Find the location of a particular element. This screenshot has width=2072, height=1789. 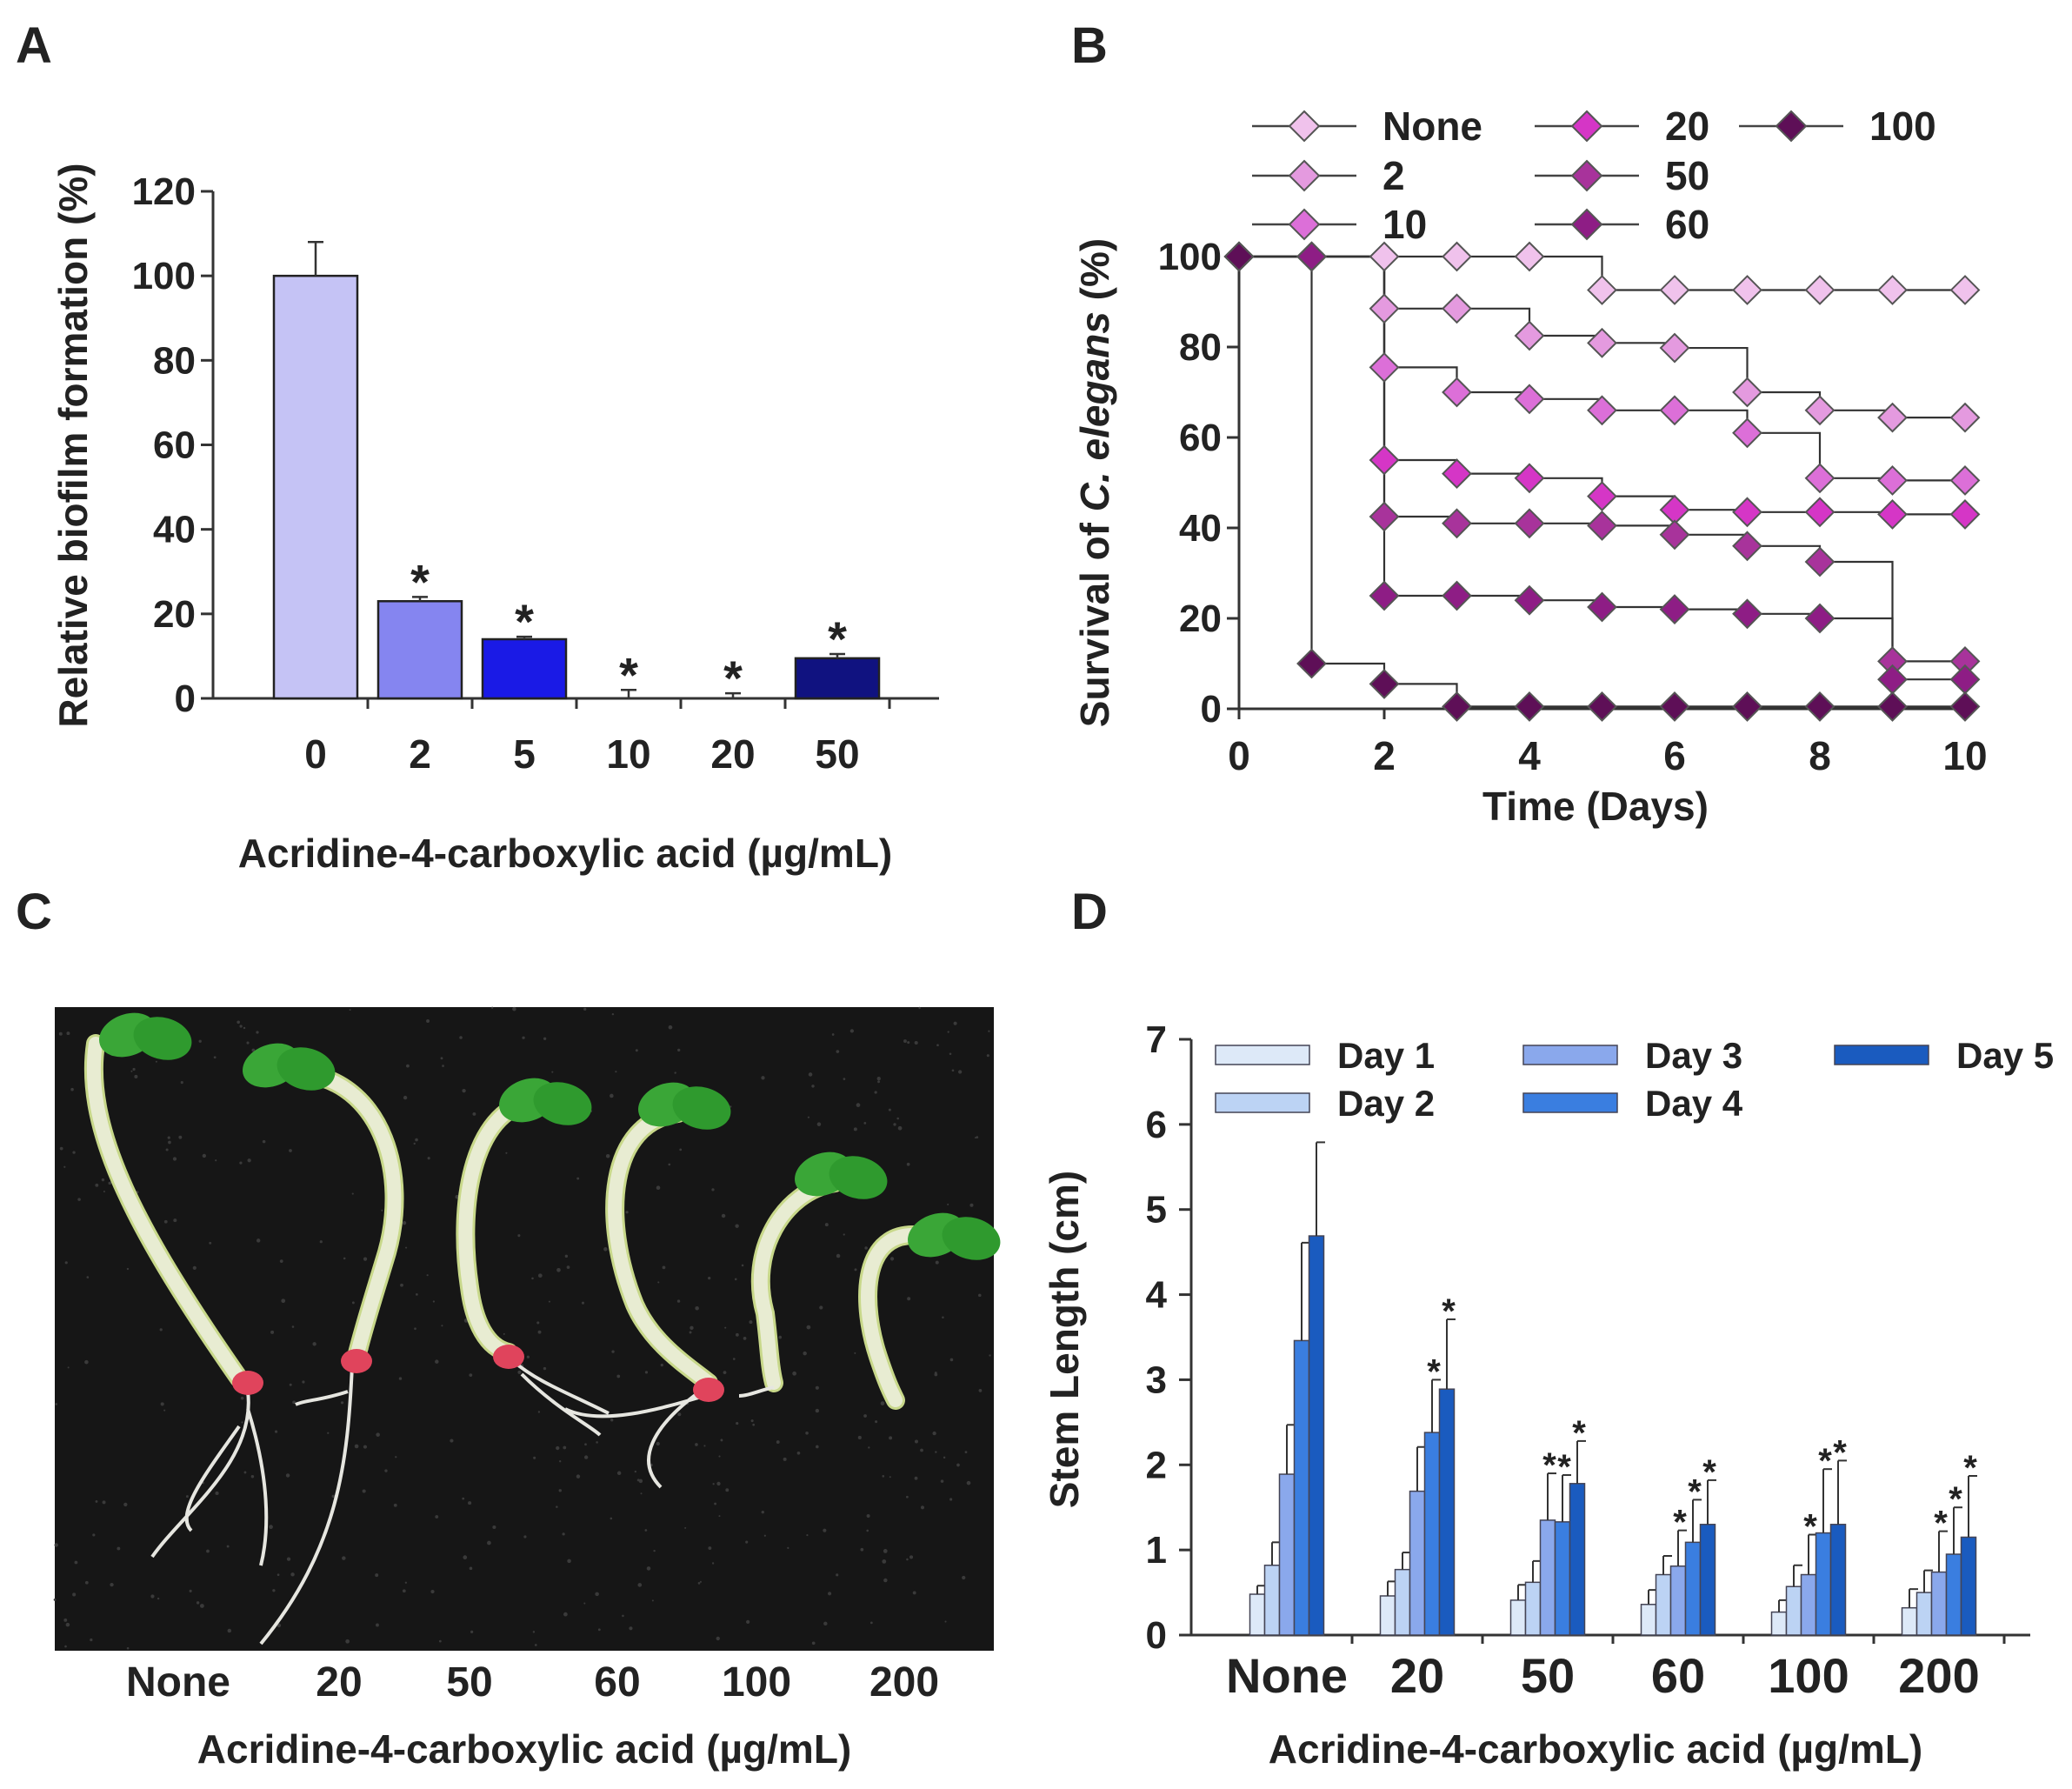

y-axis-title: Survival of C. elegans (%) is located at coordinates (1094, 482).